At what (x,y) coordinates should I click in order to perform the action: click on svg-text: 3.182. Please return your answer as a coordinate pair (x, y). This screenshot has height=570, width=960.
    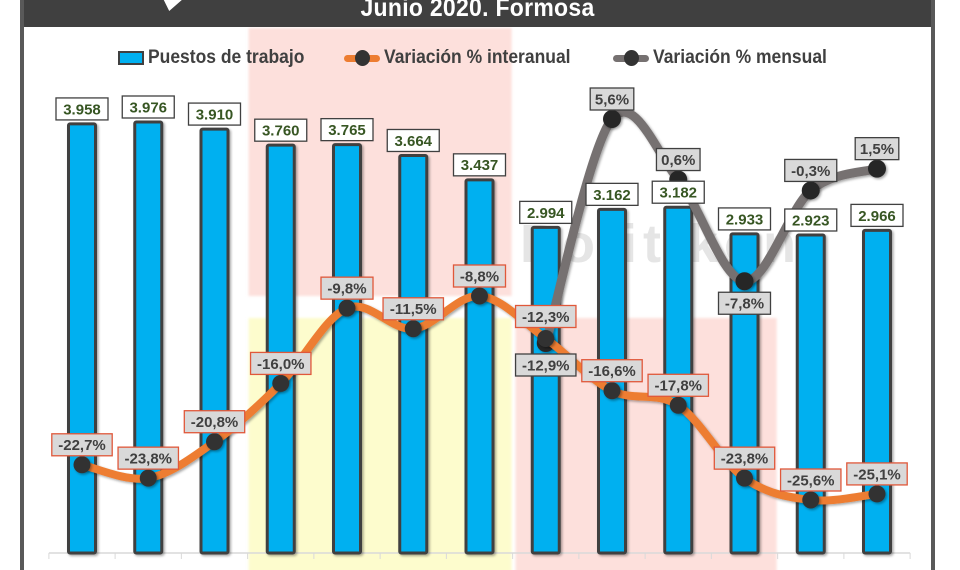
    Looking at the image, I should click on (678, 193).